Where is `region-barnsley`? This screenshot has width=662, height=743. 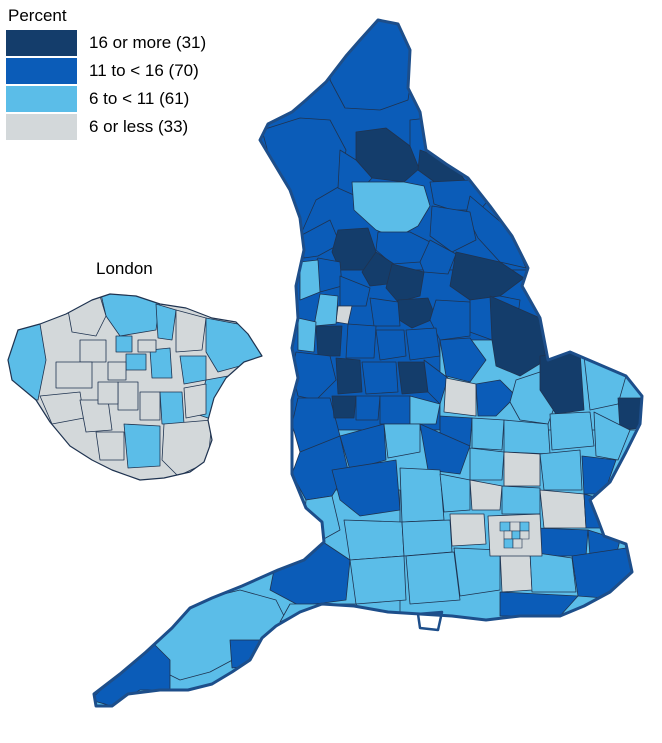 region-barnsley is located at coordinates (385, 312).